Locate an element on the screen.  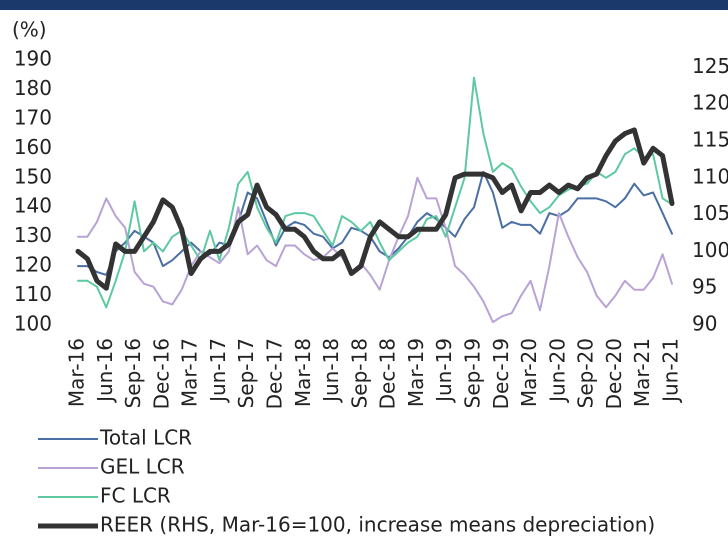
x-tick-label: Sep-17 is located at coordinates (246, 373).